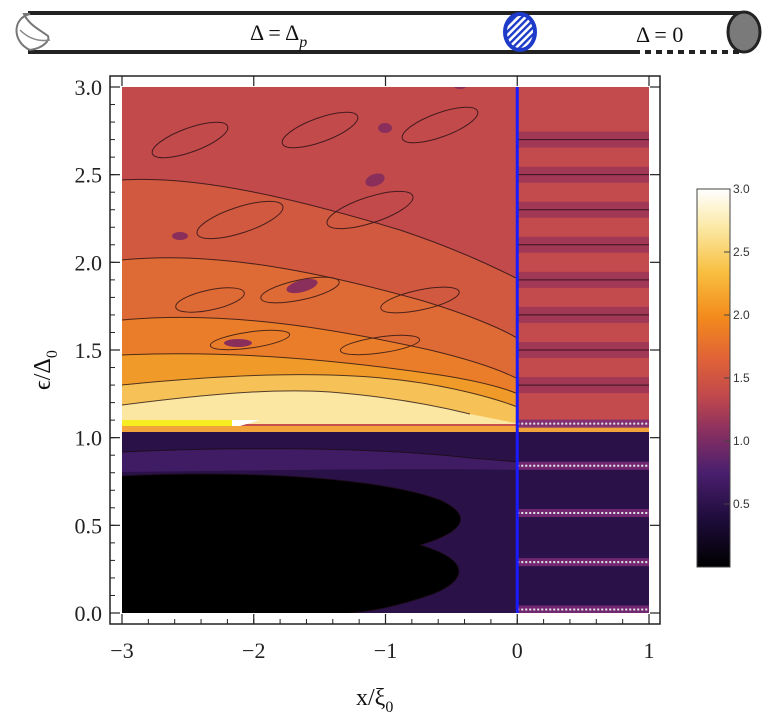 This screenshot has width=780, height=720. What do you see at coordinates (89, 350) in the screenshot?
I see `y-tick-label: 1.5` at bounding box center [89, 350].